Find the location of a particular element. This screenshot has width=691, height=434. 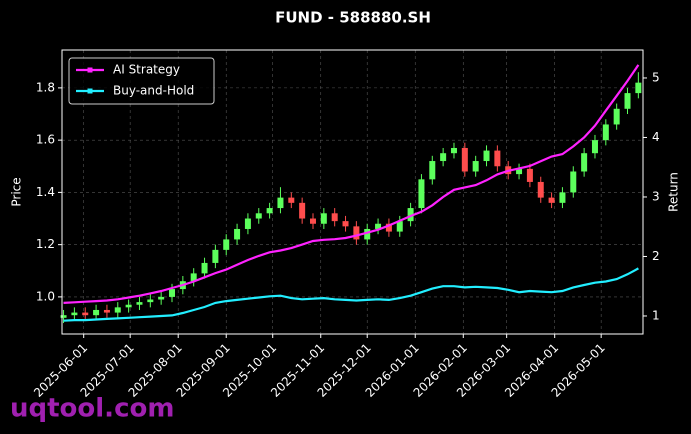

y2-tick-label: 4 is located at coordinates (656, 137).